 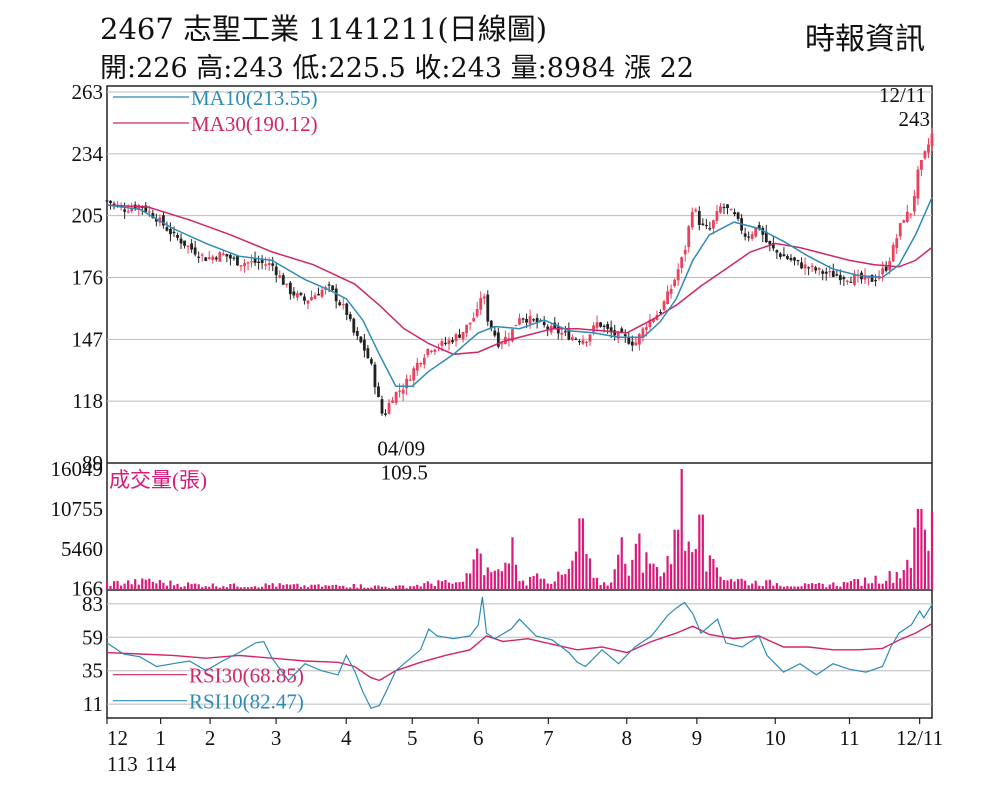 I want to click on price-legend-label: MA10(213.55), so click(x=254, y=98).